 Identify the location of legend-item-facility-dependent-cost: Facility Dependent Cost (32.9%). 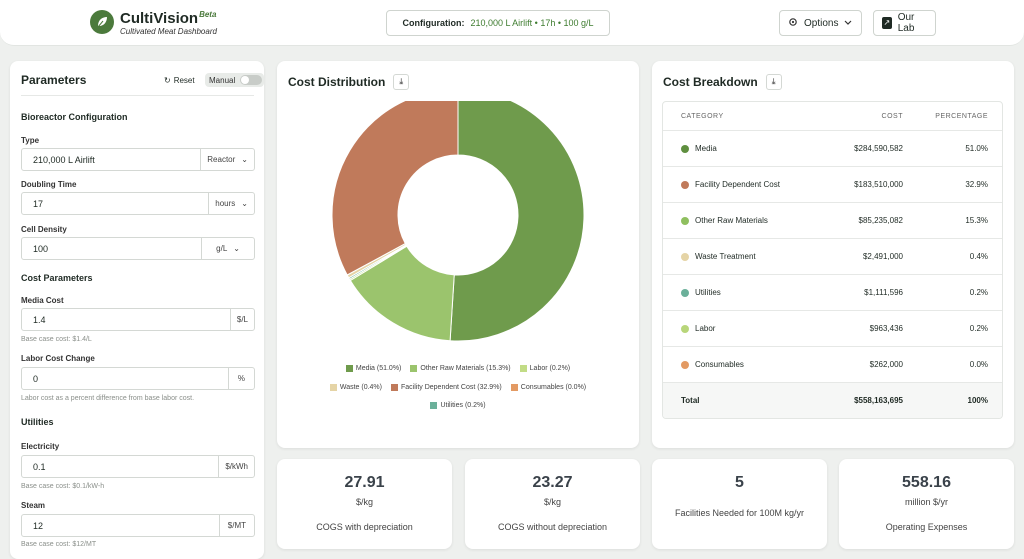
(446, 387).